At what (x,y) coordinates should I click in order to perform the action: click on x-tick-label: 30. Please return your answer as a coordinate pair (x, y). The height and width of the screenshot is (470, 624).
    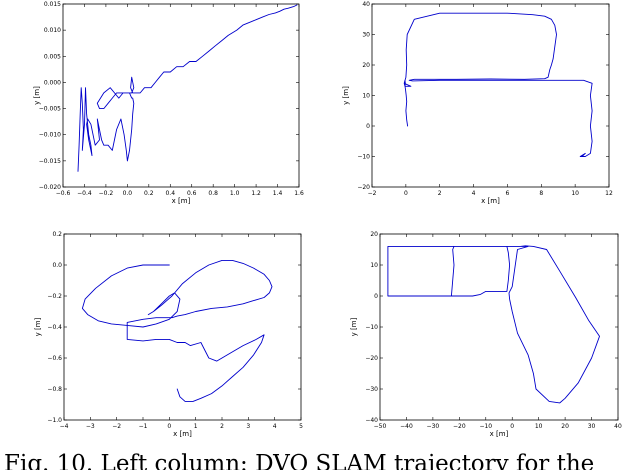
    Looking at the image, I should click on (592, 426).